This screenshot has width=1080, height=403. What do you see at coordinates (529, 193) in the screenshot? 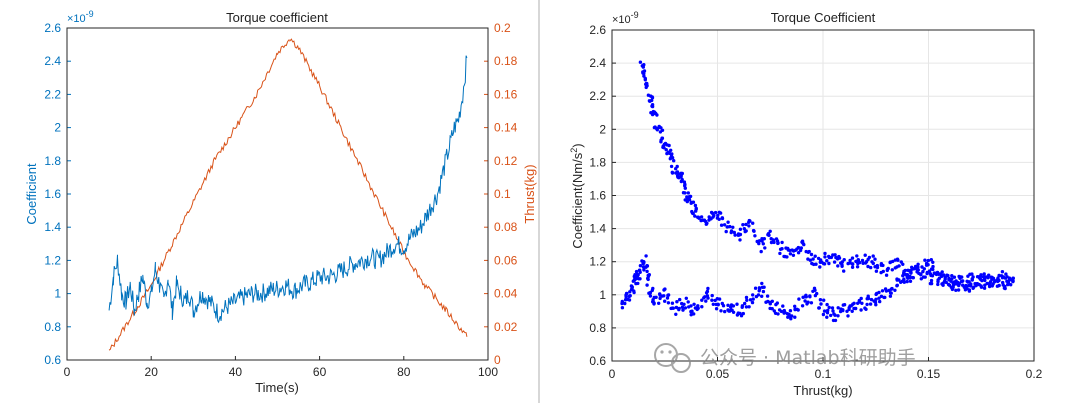
I see `right-y-axis-label: Thrust(kg)` at bounding box center [529, 193].